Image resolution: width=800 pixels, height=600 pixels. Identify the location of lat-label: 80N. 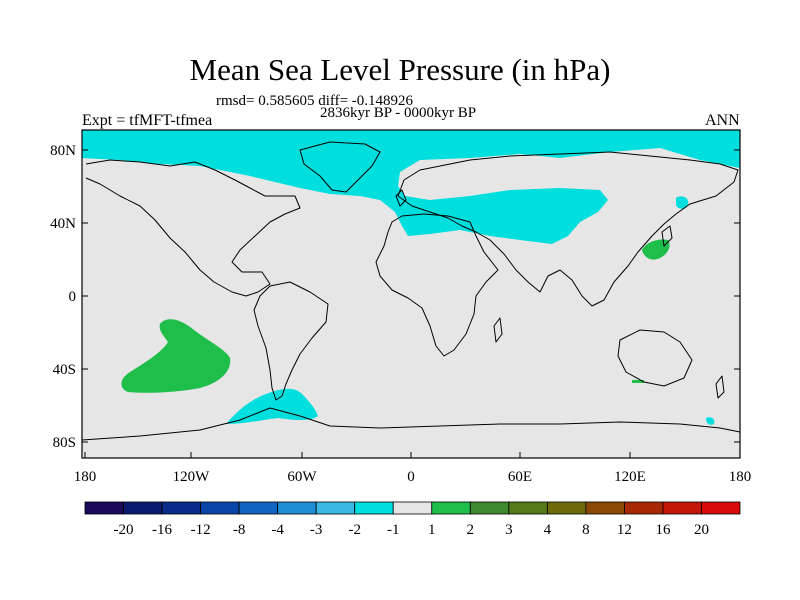
(63, 151).